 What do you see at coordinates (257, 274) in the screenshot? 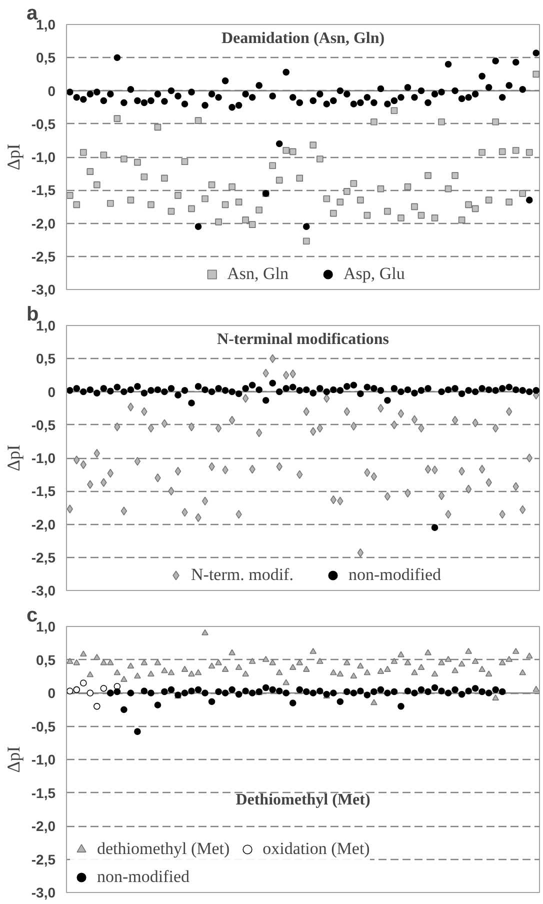
I see `legend-label: Asn, Gln` at bounding box center [257, 274].